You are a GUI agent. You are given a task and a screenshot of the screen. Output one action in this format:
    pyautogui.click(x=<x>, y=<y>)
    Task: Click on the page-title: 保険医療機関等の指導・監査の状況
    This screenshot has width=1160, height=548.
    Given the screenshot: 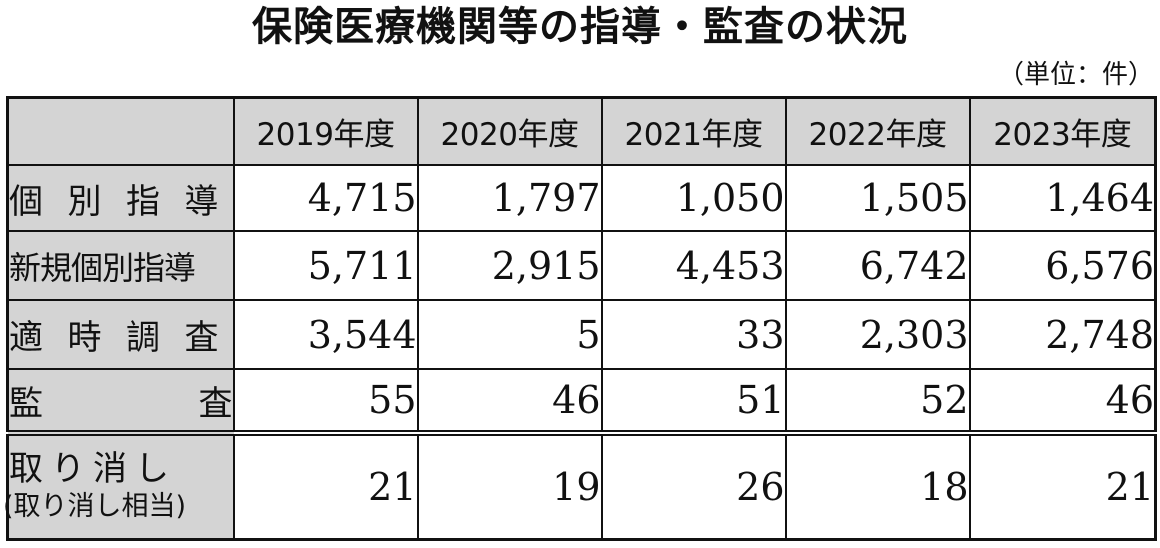 What is the action you would take?
    pyautogui.click(x=580, y=27)
    